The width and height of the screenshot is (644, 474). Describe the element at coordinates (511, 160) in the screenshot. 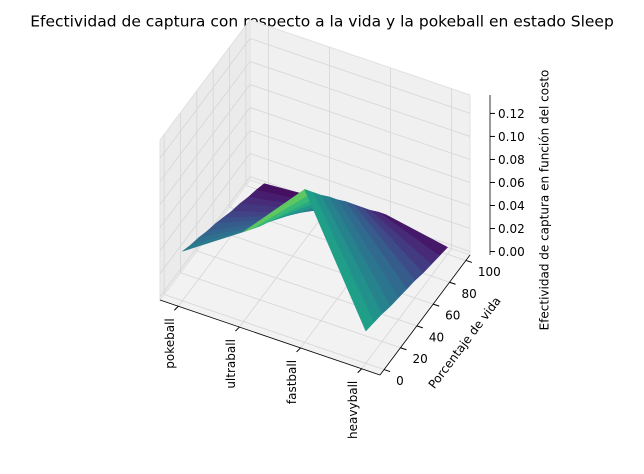

I see `z-tick-label: 0.08` at that location.